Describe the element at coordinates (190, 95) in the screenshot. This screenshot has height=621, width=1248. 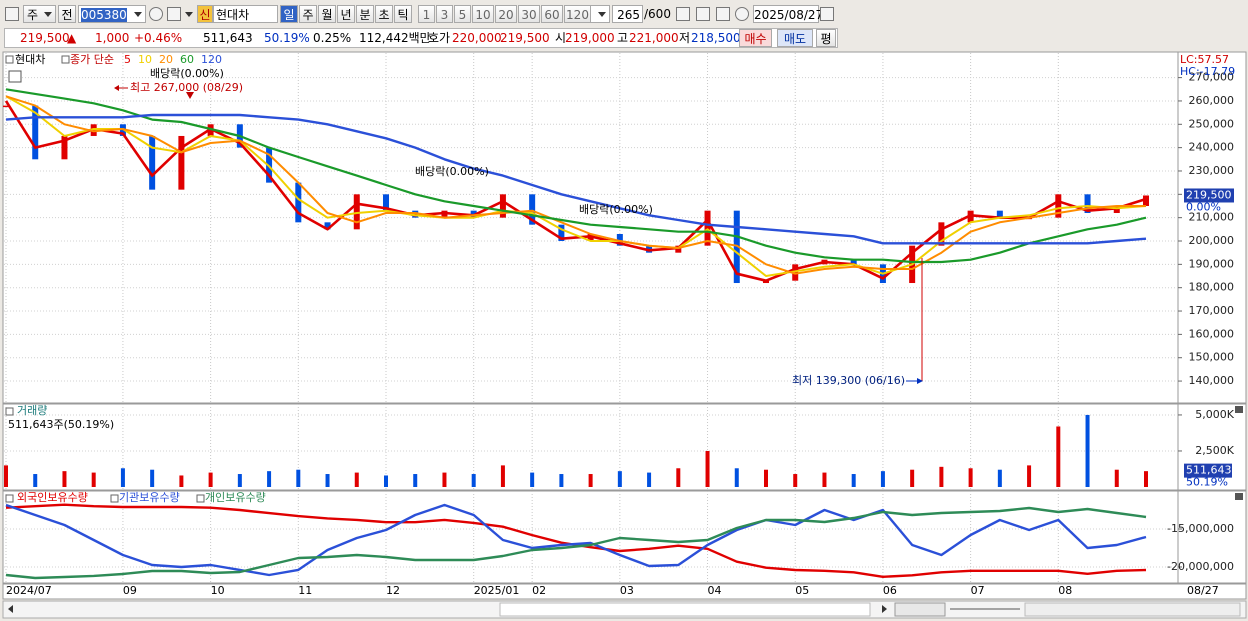
I see `dividend-marker` at that location.